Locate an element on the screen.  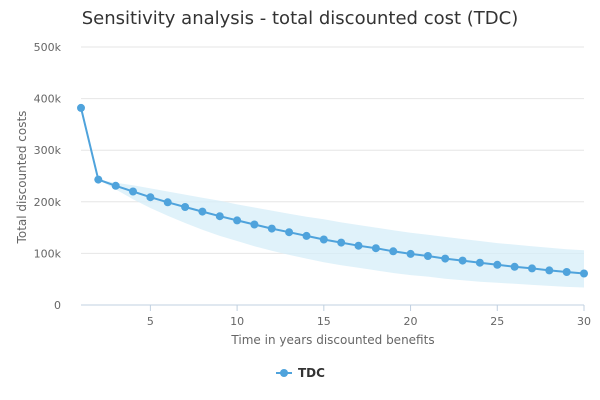
legend-dot-marker is located at coordinates (284, 373).